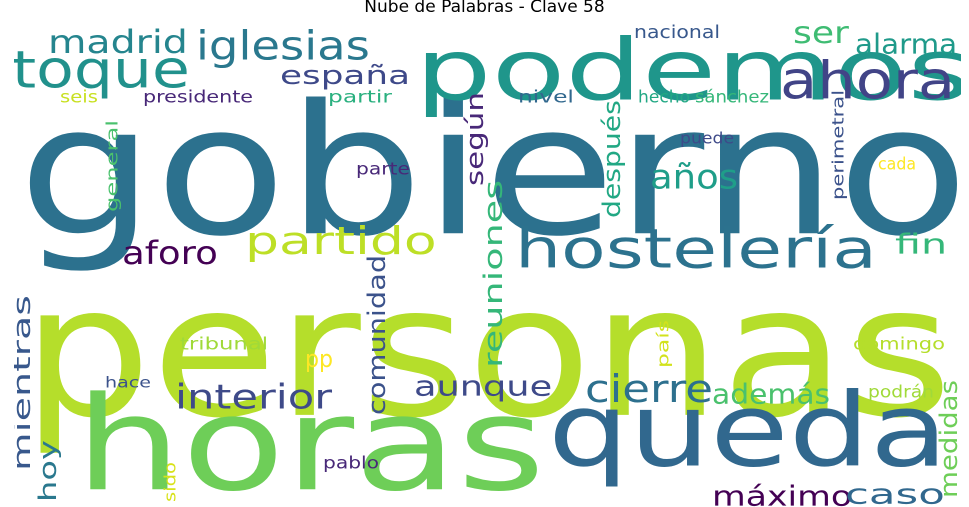  I want to click on cloud-word: toque, so click(102, 70).